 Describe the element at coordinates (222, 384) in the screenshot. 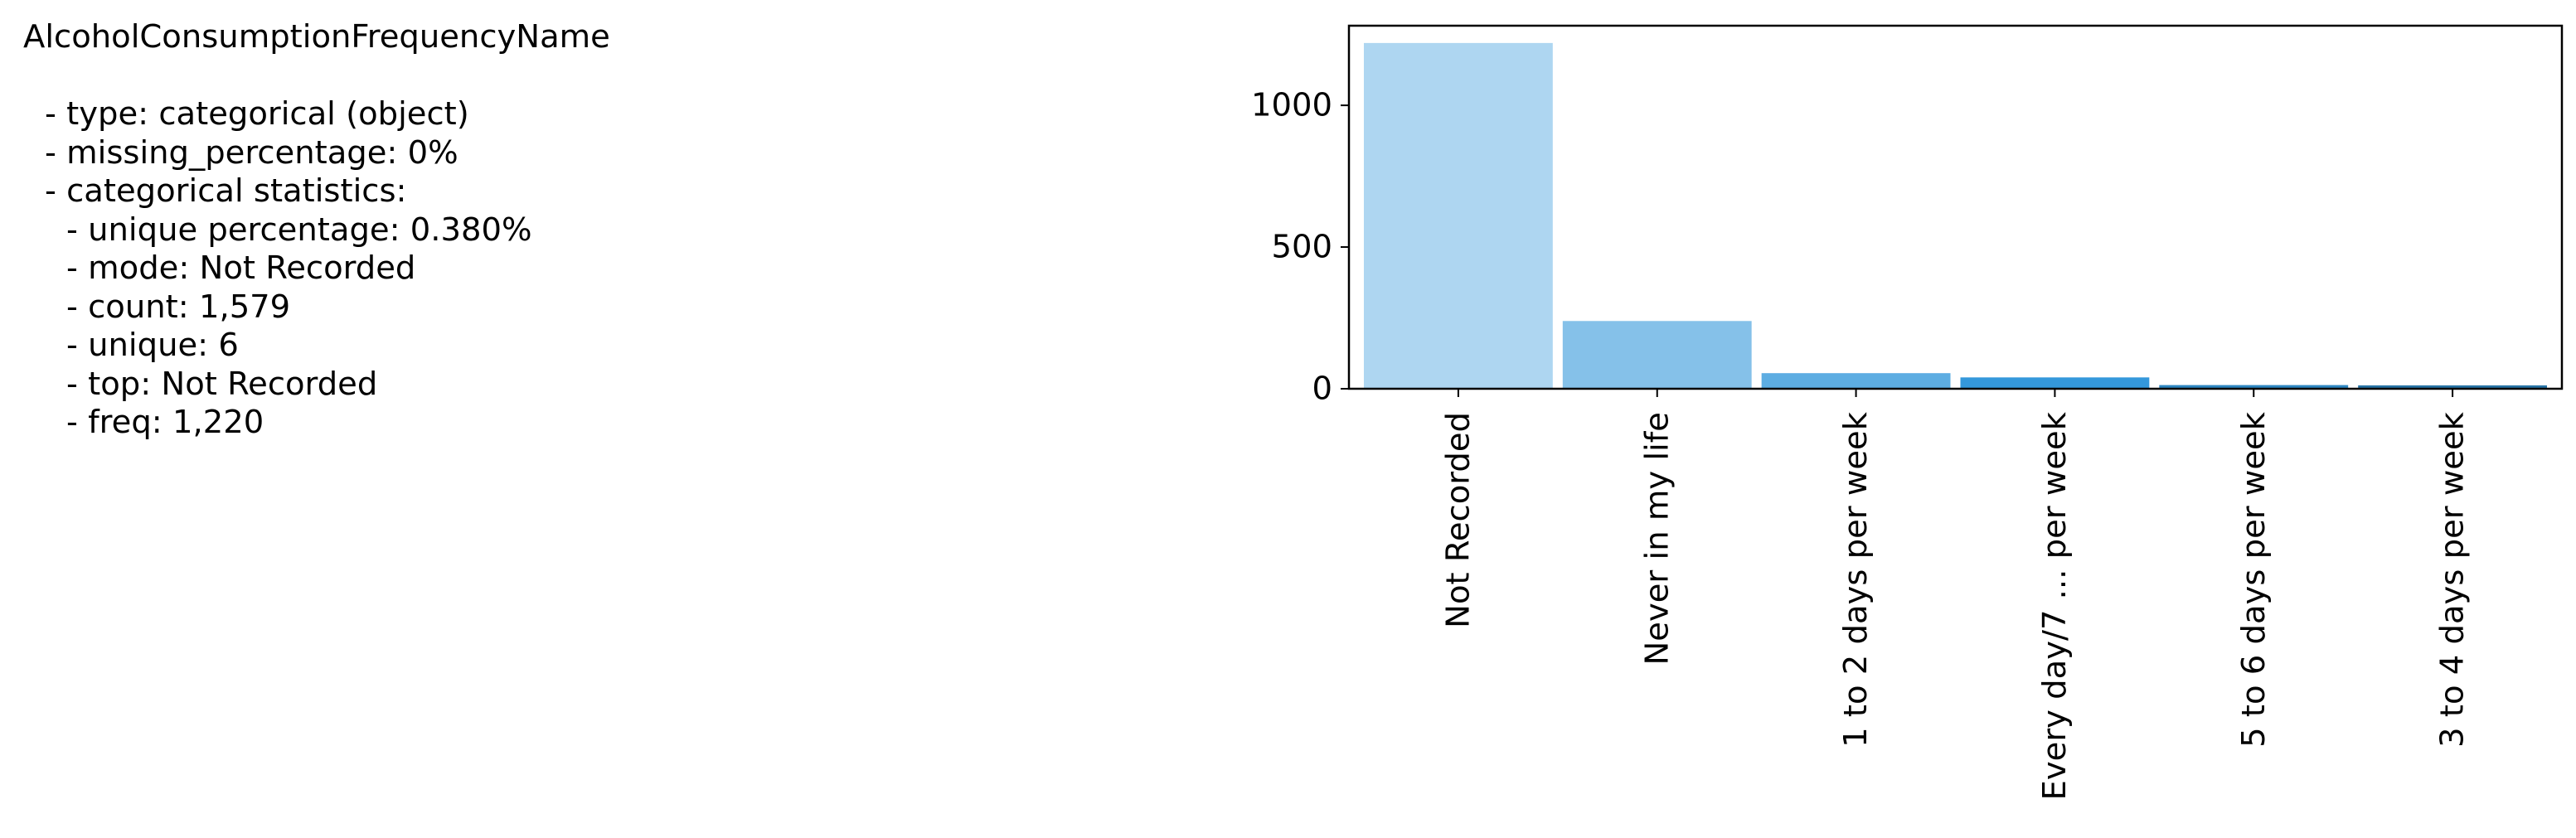

I see `stat-line: - top: Not Recorded` at that location.